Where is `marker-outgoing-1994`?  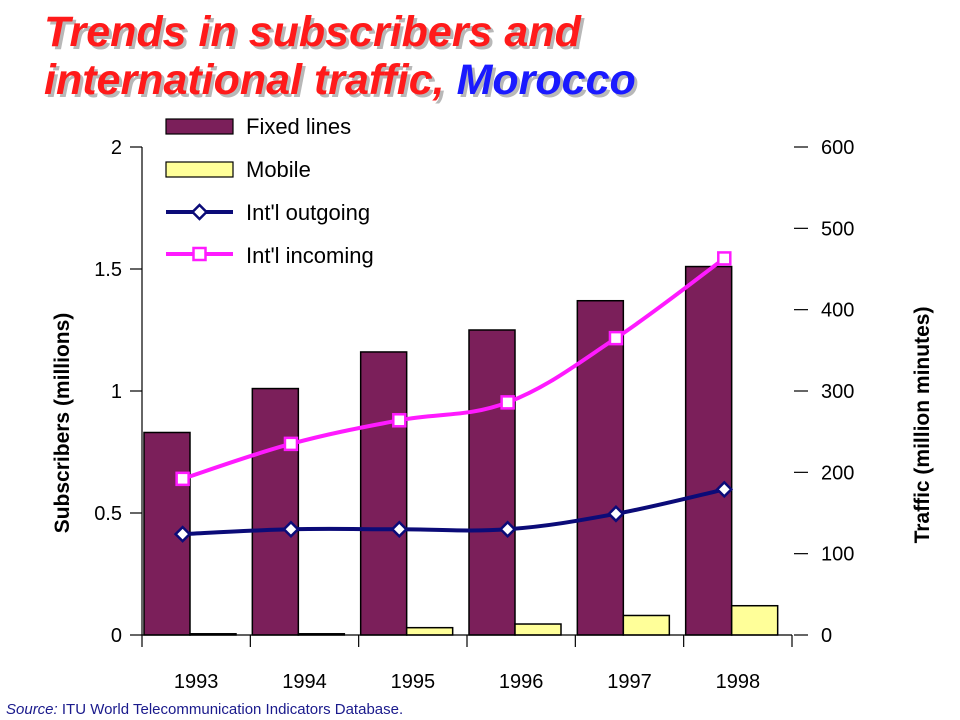 marker-outgoing-1994 is located at coordinates (291, 529).